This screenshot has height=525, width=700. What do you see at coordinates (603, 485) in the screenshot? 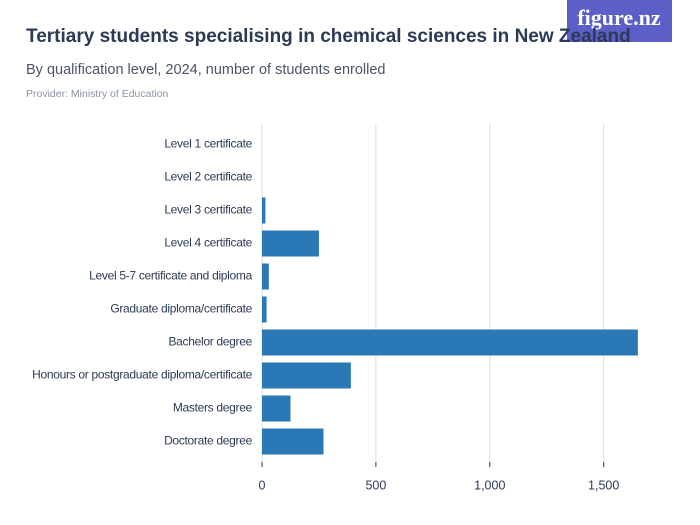
I see `x-tick-label: 1,500` at bounding box center [603, 485].